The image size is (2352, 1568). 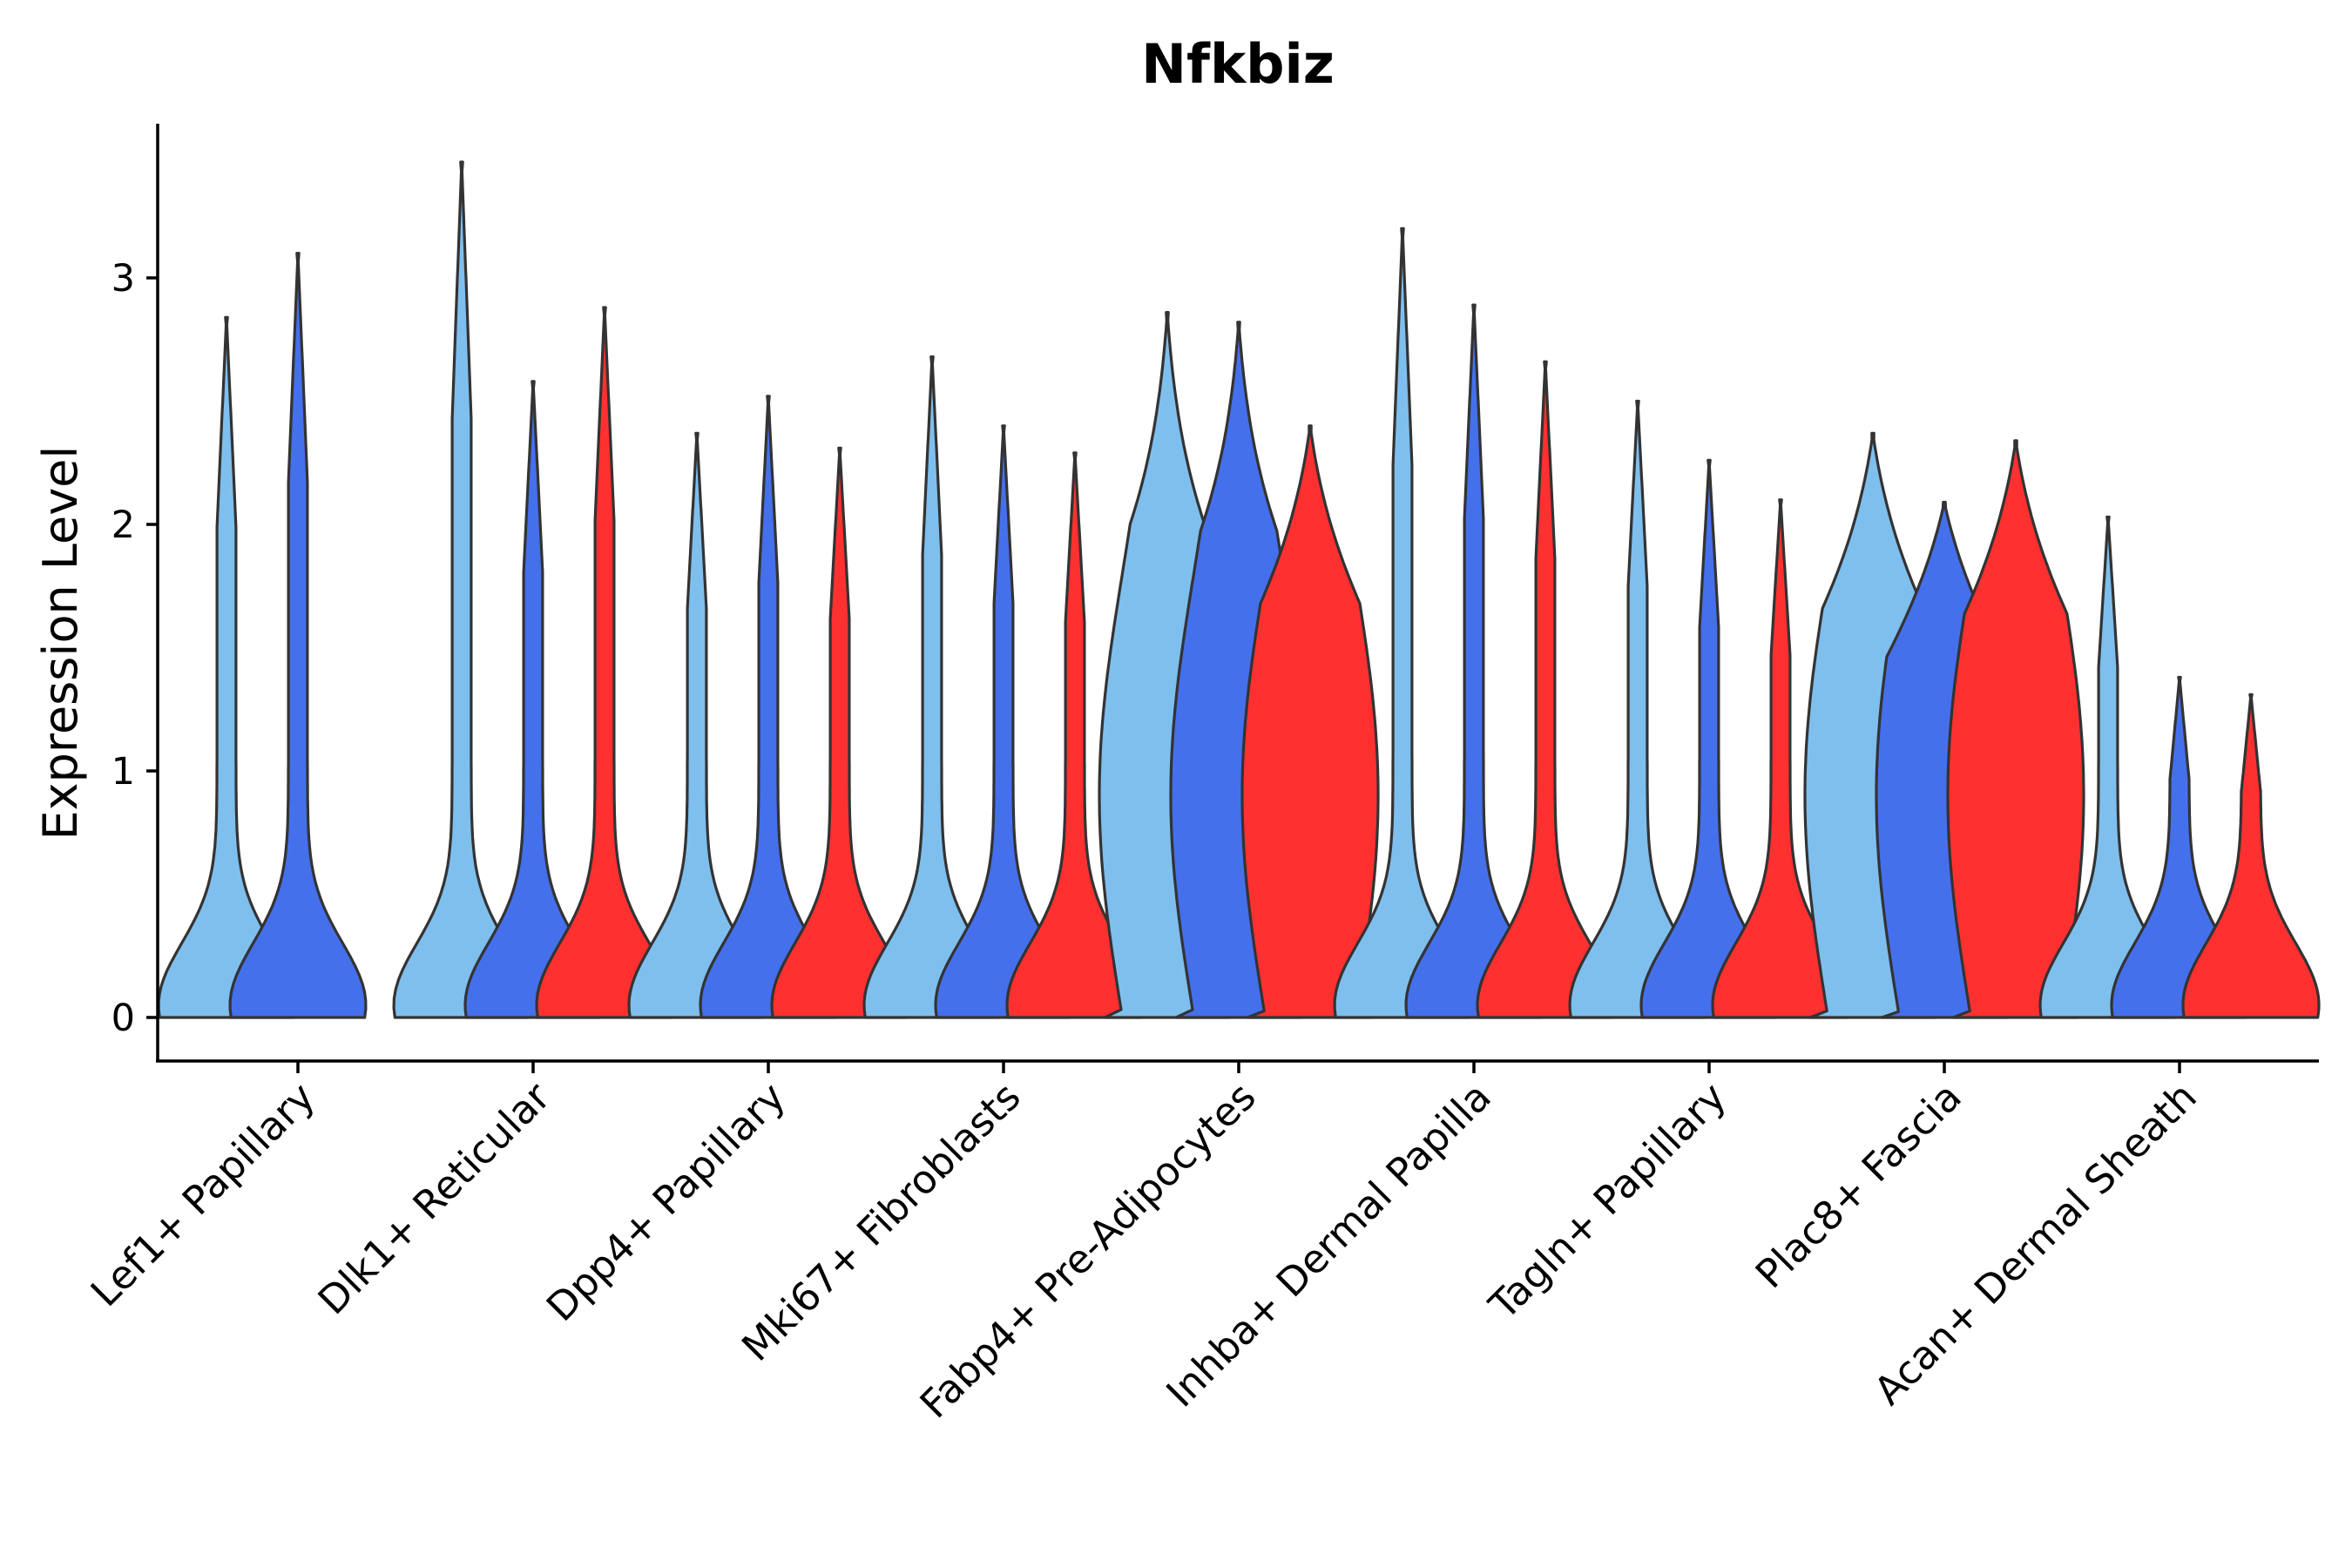 I want to click on y-tick-label: 3, so click(x=124, y=279).